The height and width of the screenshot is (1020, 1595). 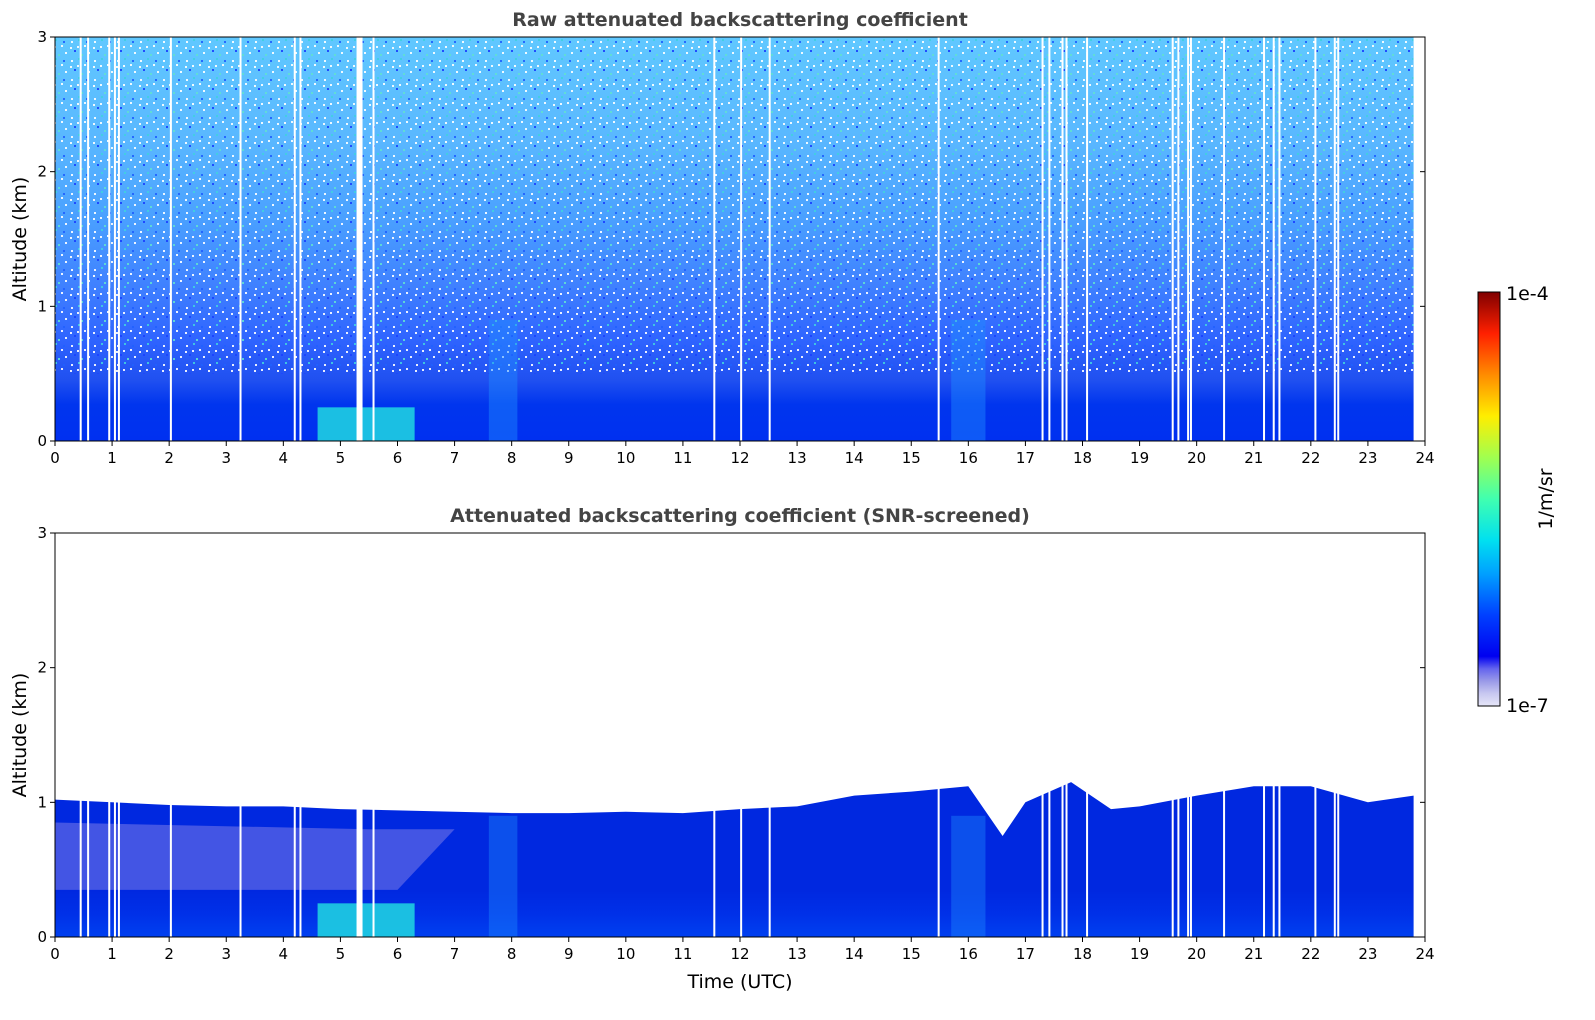 What do you see at coordinates (1527, 706) in the screenshot?
I see `colorbar-min-label: 1e-7` at bounding box center [1527, 706].